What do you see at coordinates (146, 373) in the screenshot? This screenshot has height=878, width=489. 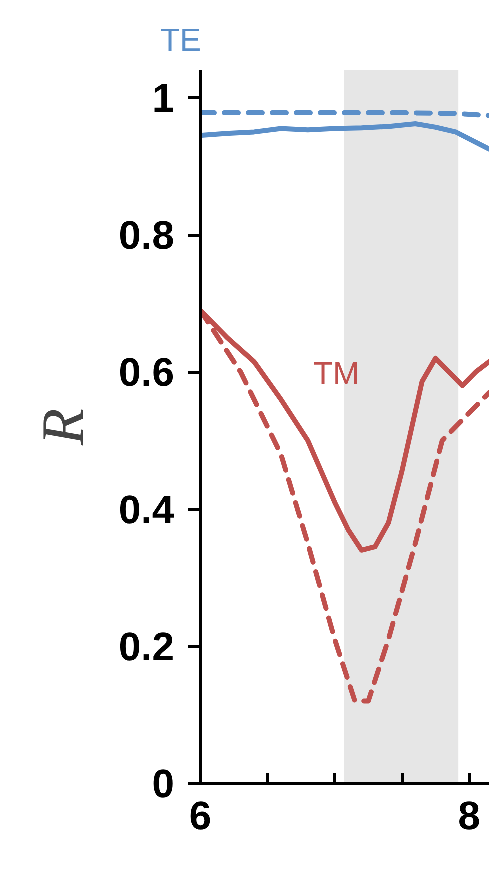 I see `y-tick-label: 0.6` at bounding box center [146, 373].